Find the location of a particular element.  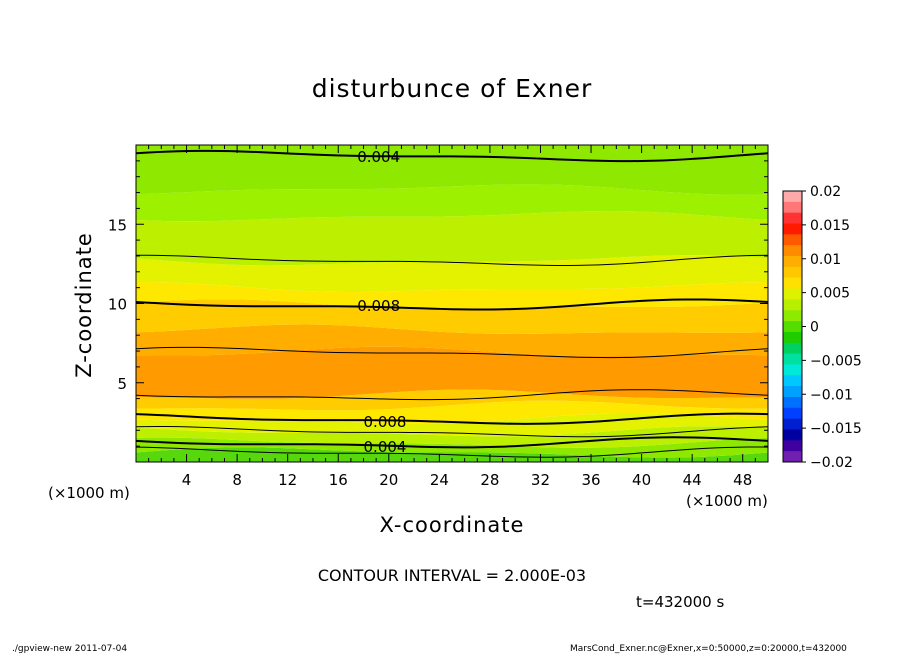

x-tick-label: 8 is located at coordinates (237, 480).